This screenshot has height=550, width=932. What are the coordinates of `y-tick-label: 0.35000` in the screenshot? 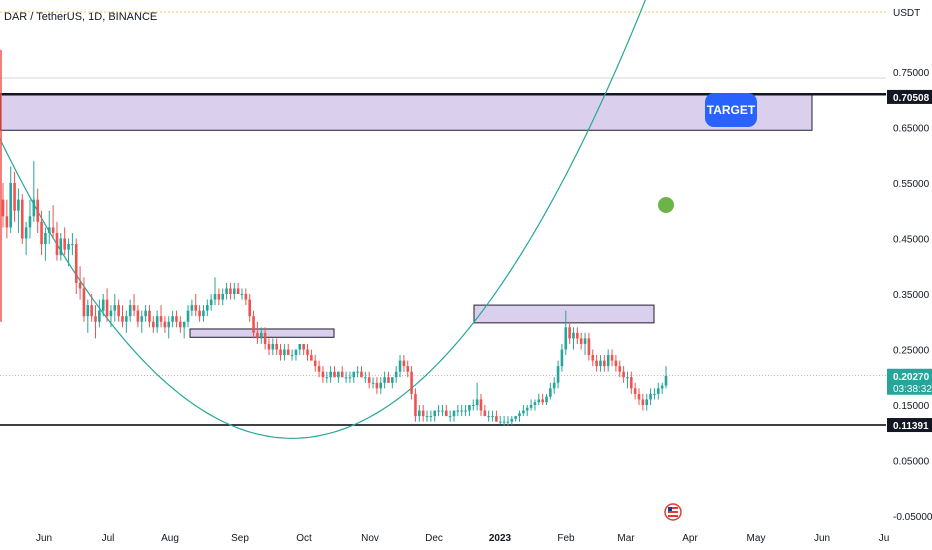 It's located at (911, 295).